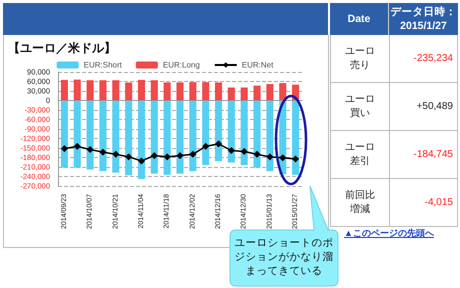 The image size is (460, 288). What do you see at coordinates (433, 154) in the screenshot?
I see `text: -184,745` at bounding box center [433, 154].